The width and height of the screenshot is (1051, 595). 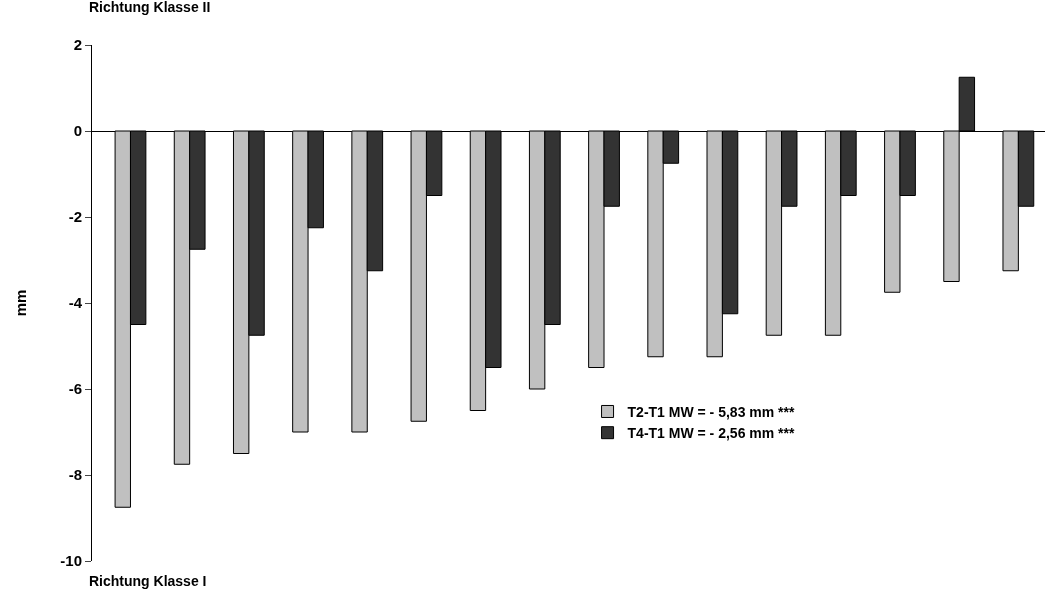 What do you see at coordinates (75, 303) in the screenshot?
I see `y-tick-label: -4` at bounding box center [75, 303].